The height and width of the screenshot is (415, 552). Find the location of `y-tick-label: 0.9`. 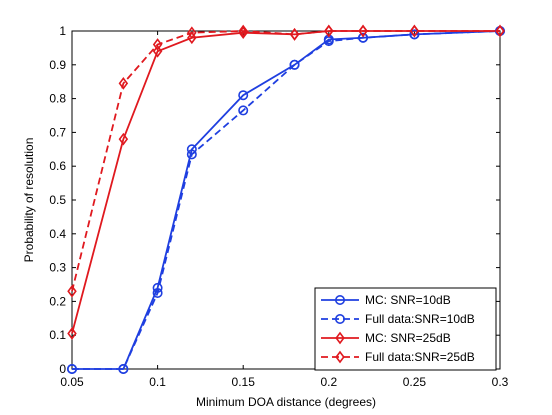

y-tick-label: 0.9 is located at coordinates (57, 65).